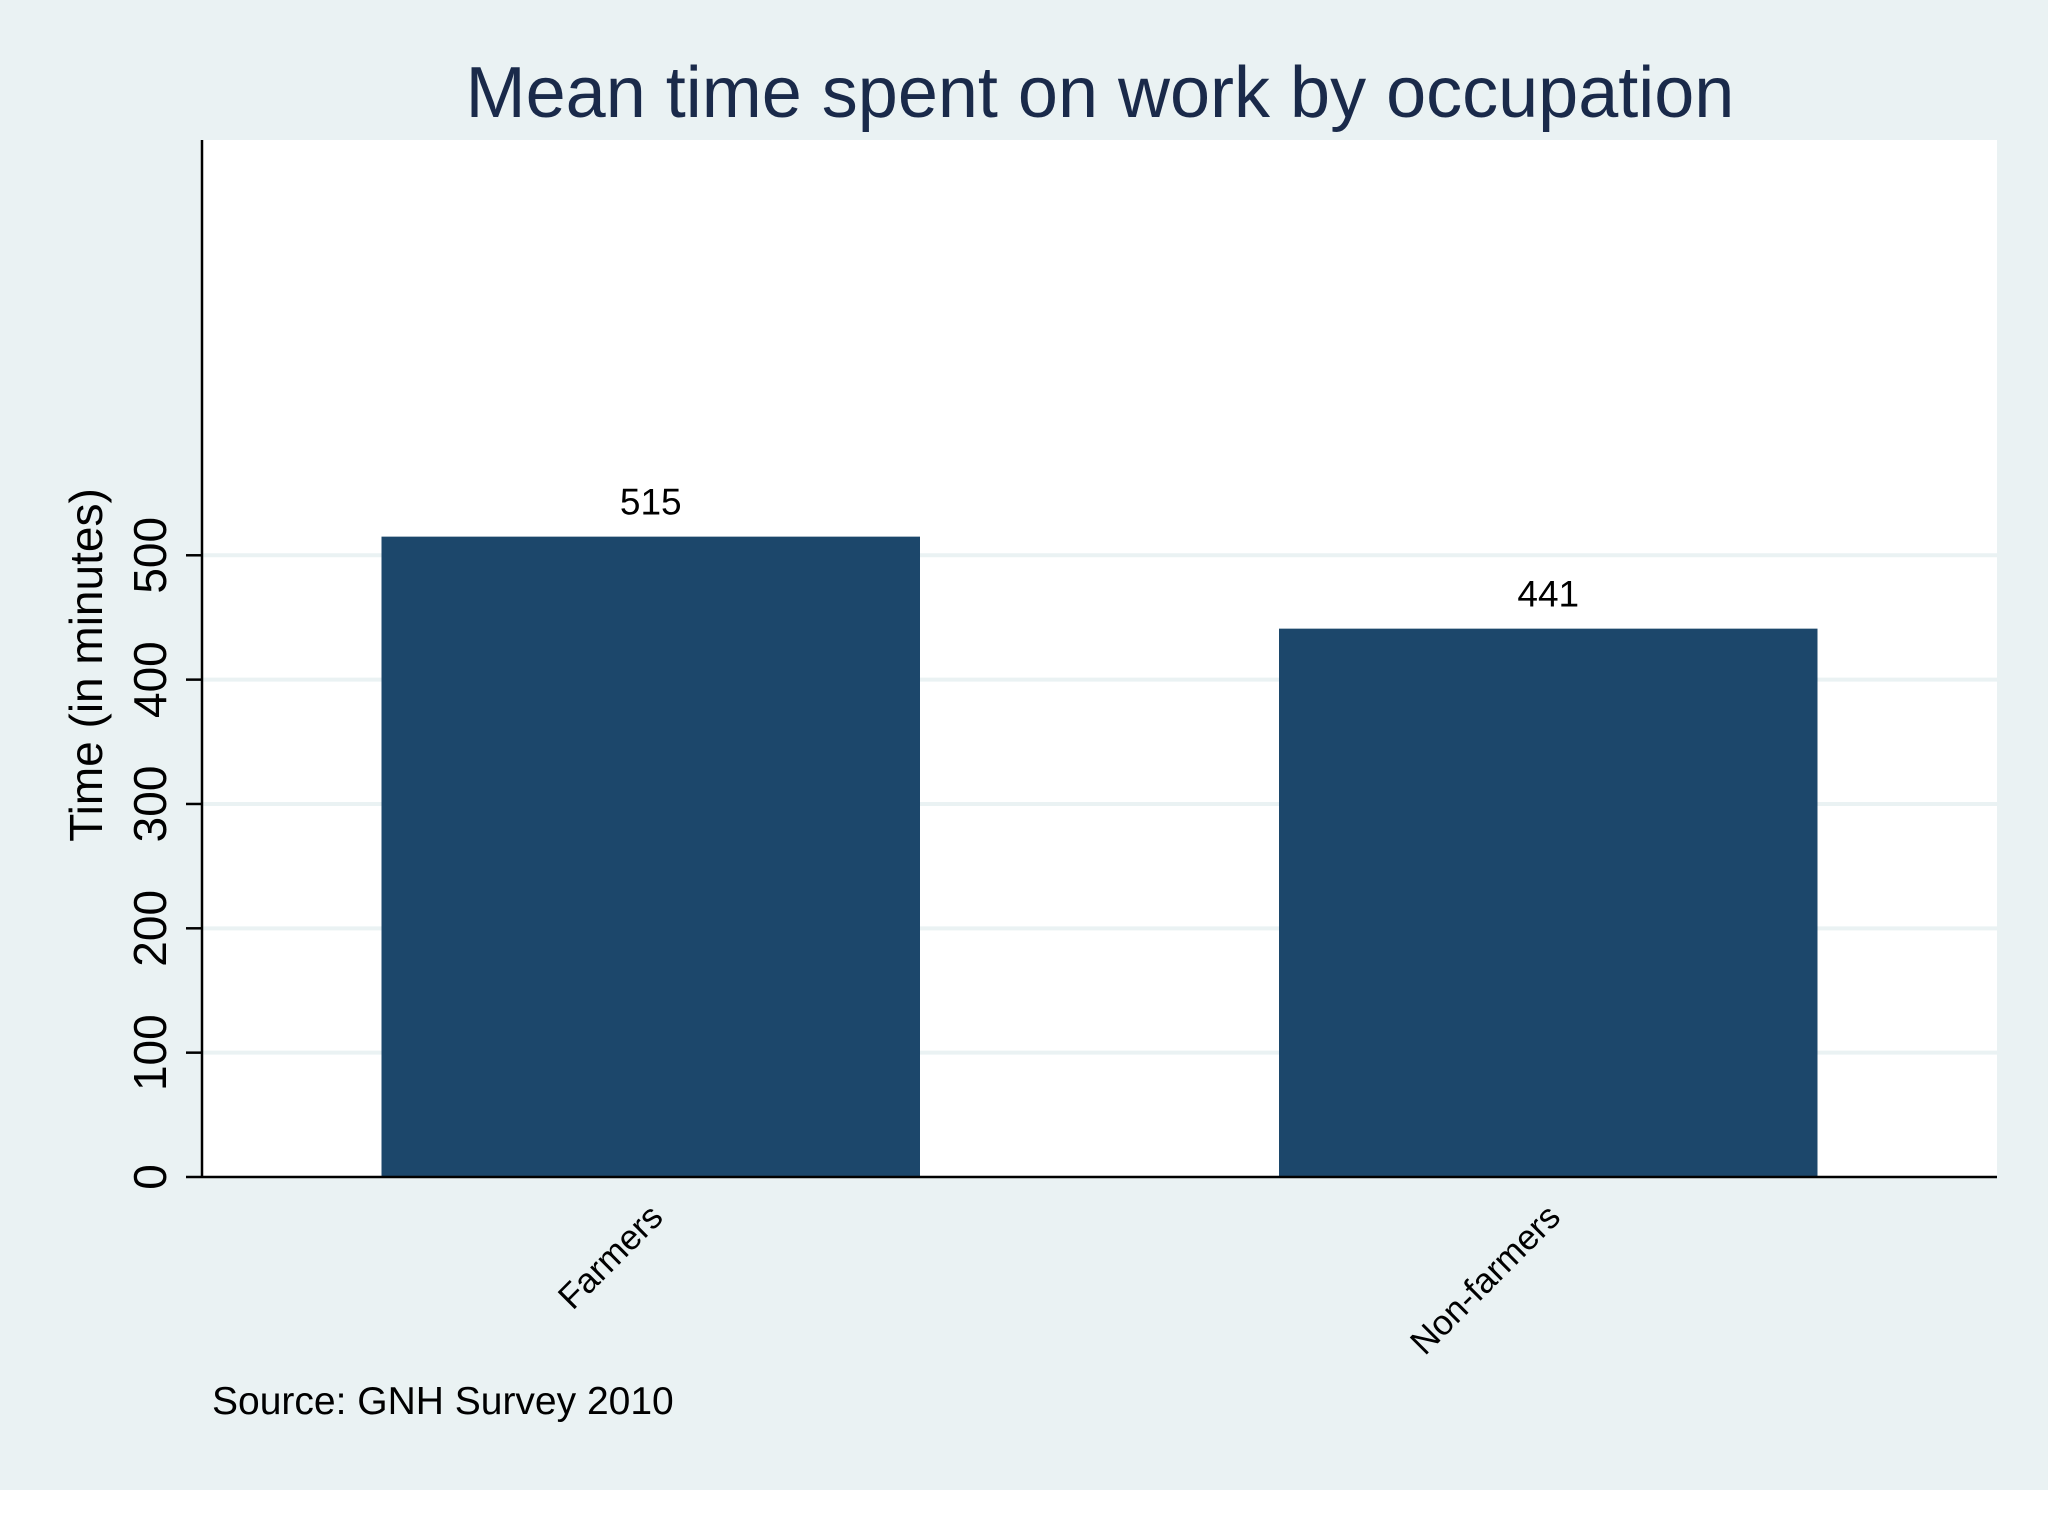 The width and height of the screenshot is (2048, 1536). I want to click on bar-farmers, so click(650, 856).